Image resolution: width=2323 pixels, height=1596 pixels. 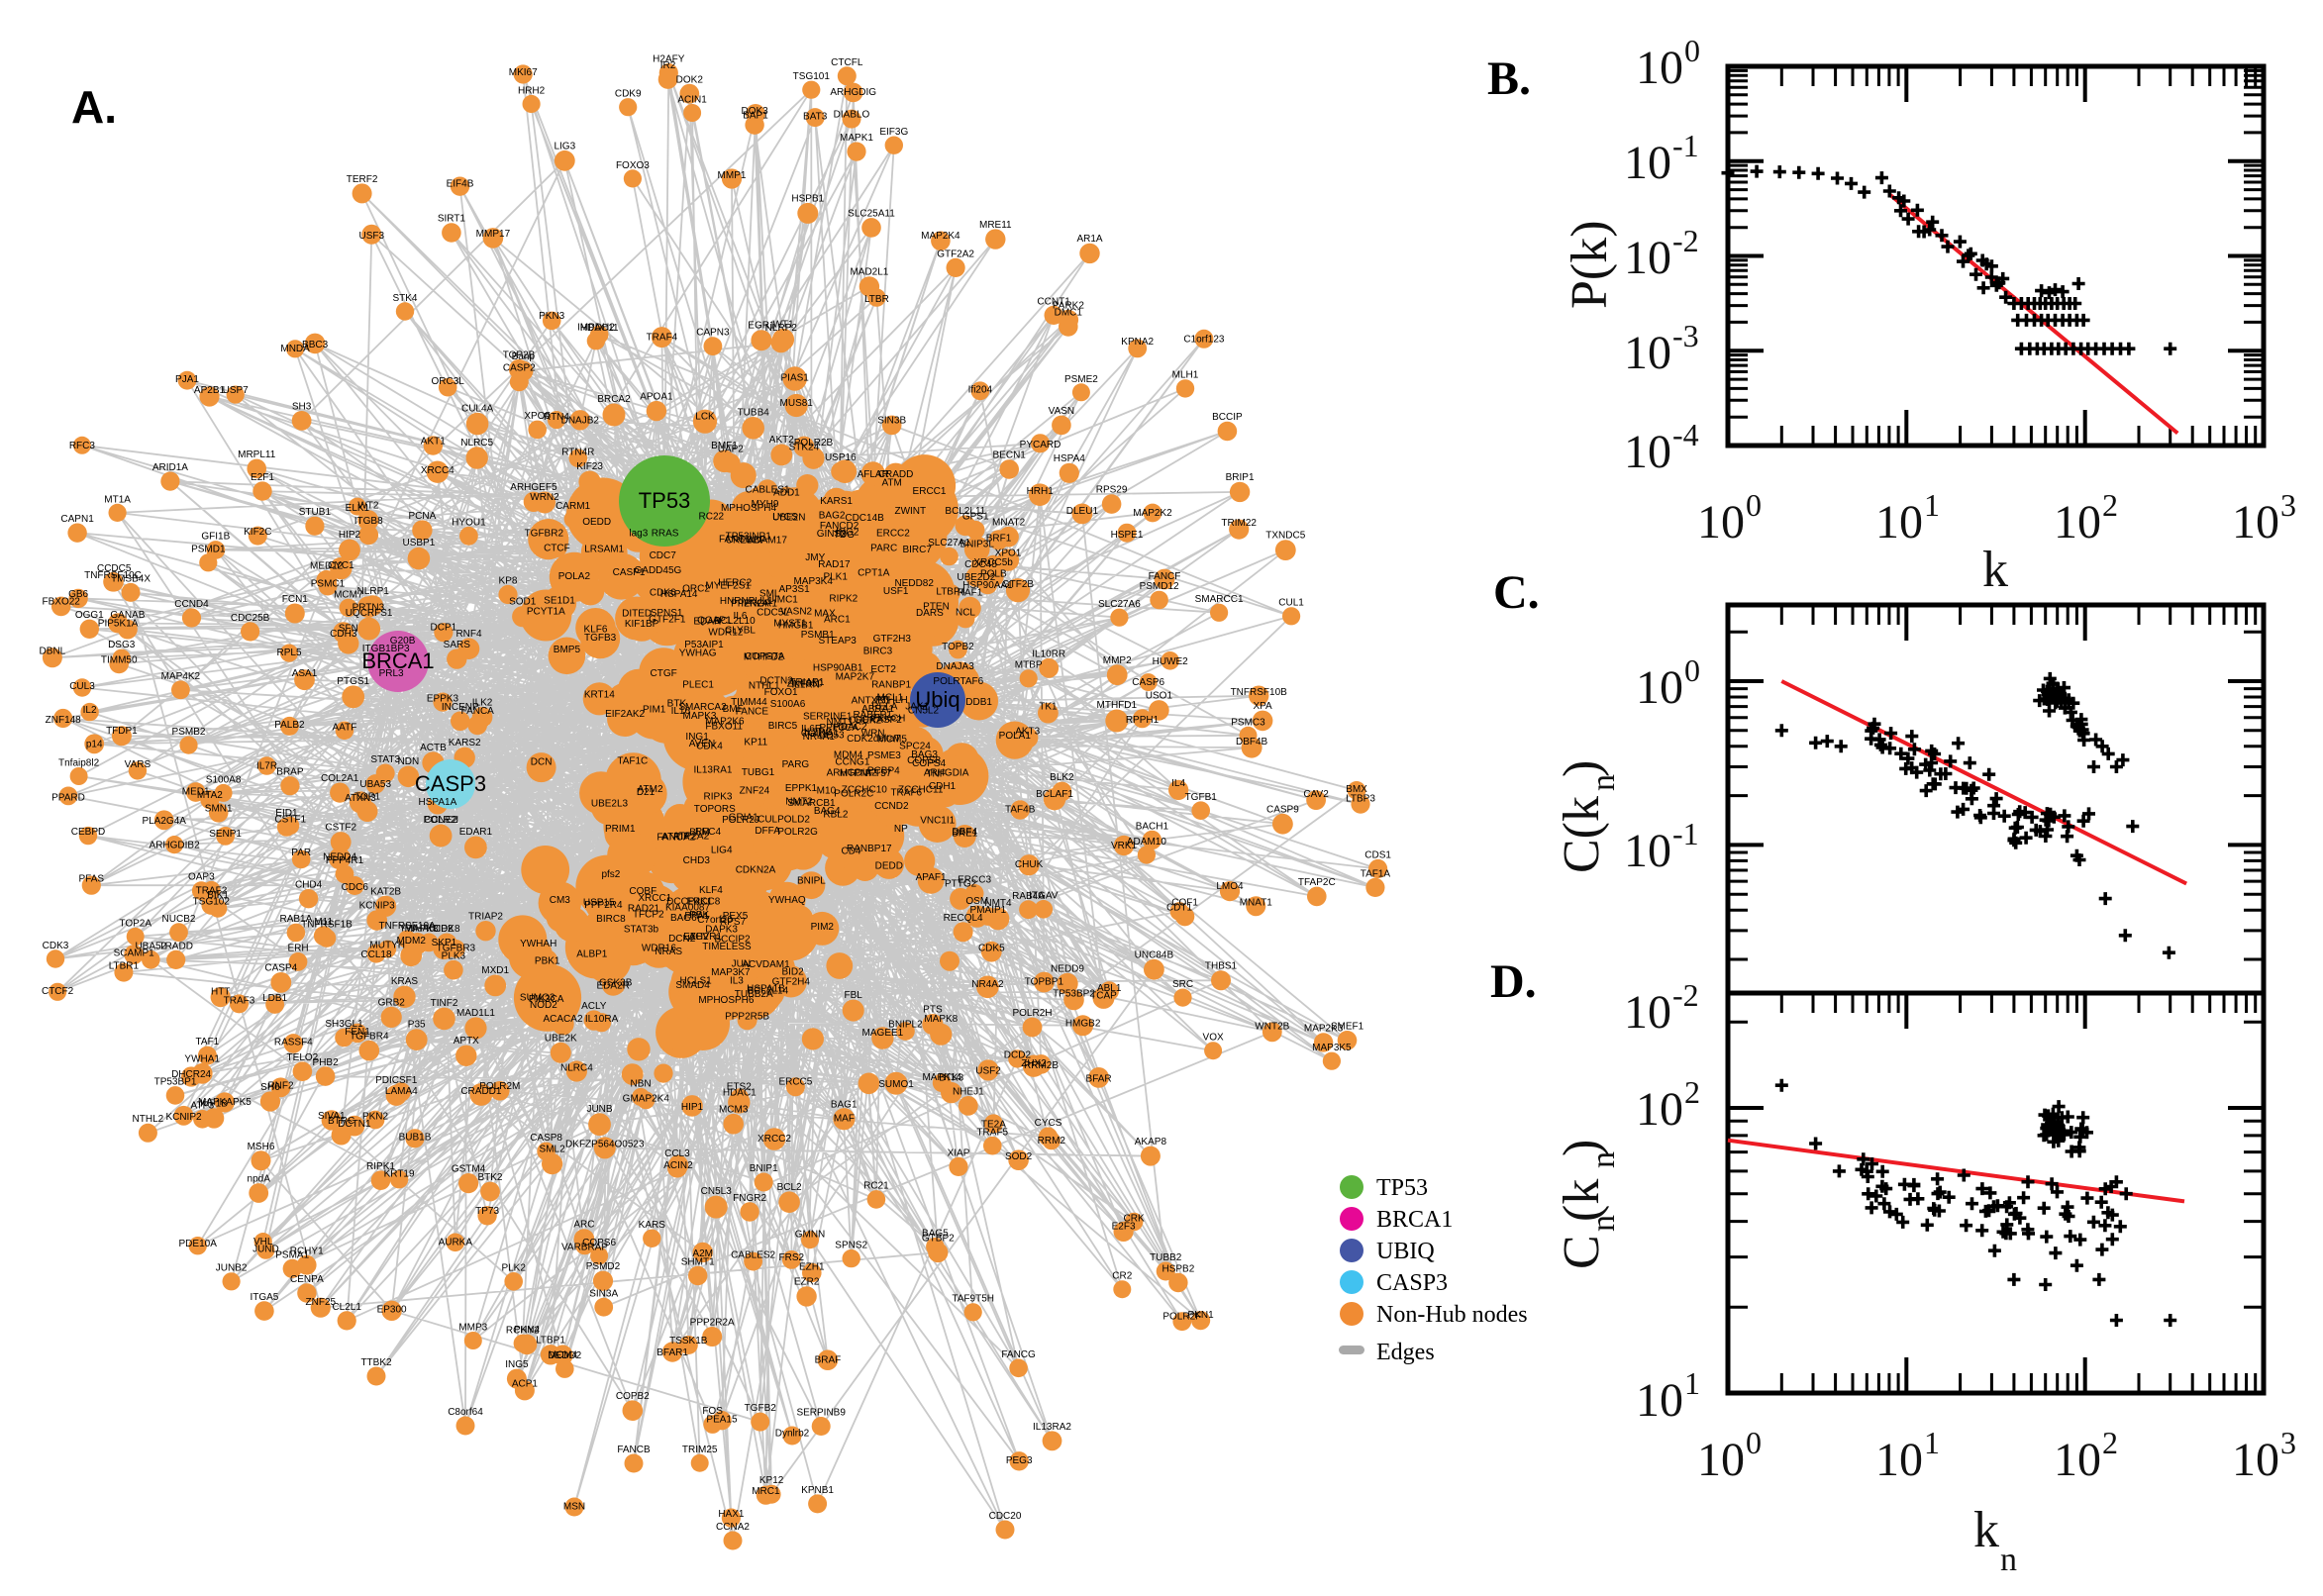 I want to click on svg-text: DFFA, so click(x=768, y=831).